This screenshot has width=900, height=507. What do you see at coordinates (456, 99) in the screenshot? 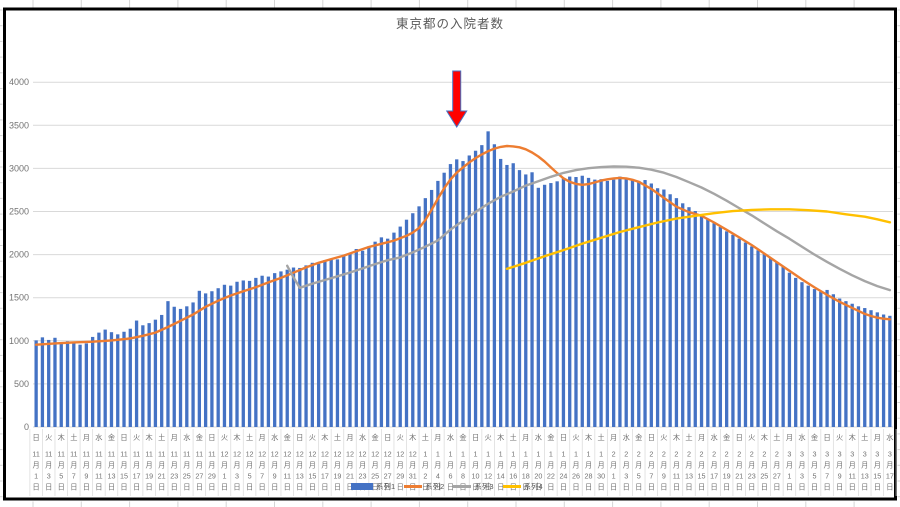
I see `down-arrow-annotation` at bounding box center [456, 99].